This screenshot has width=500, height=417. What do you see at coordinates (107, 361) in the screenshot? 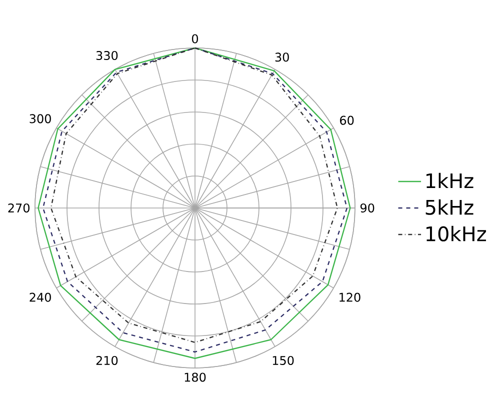
I see `spoke-label: 210` at bounding box center [107, 361].